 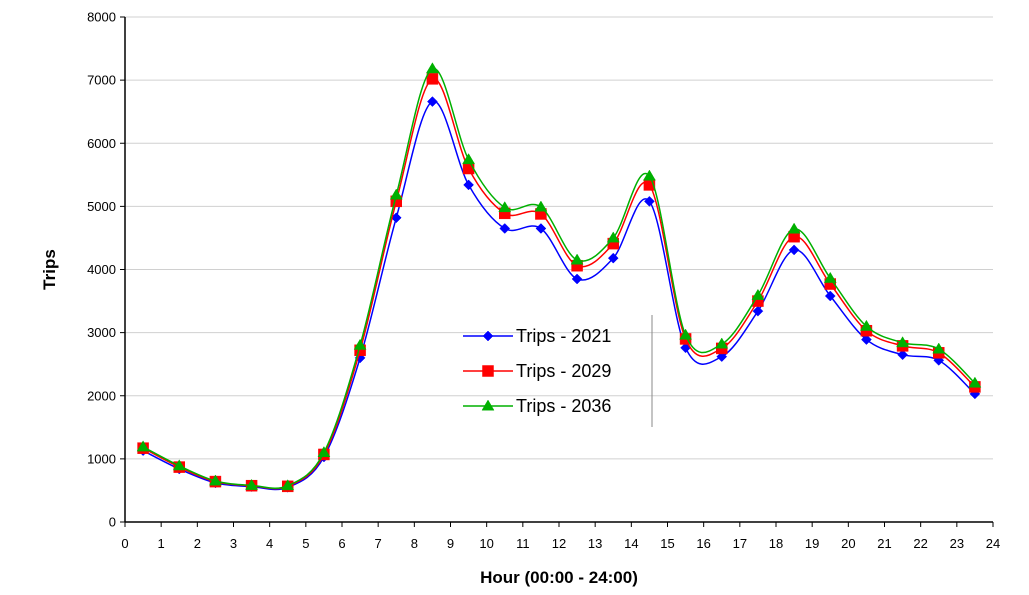 I want to click on y-tick-label: 0, so click(x=112, y=522).